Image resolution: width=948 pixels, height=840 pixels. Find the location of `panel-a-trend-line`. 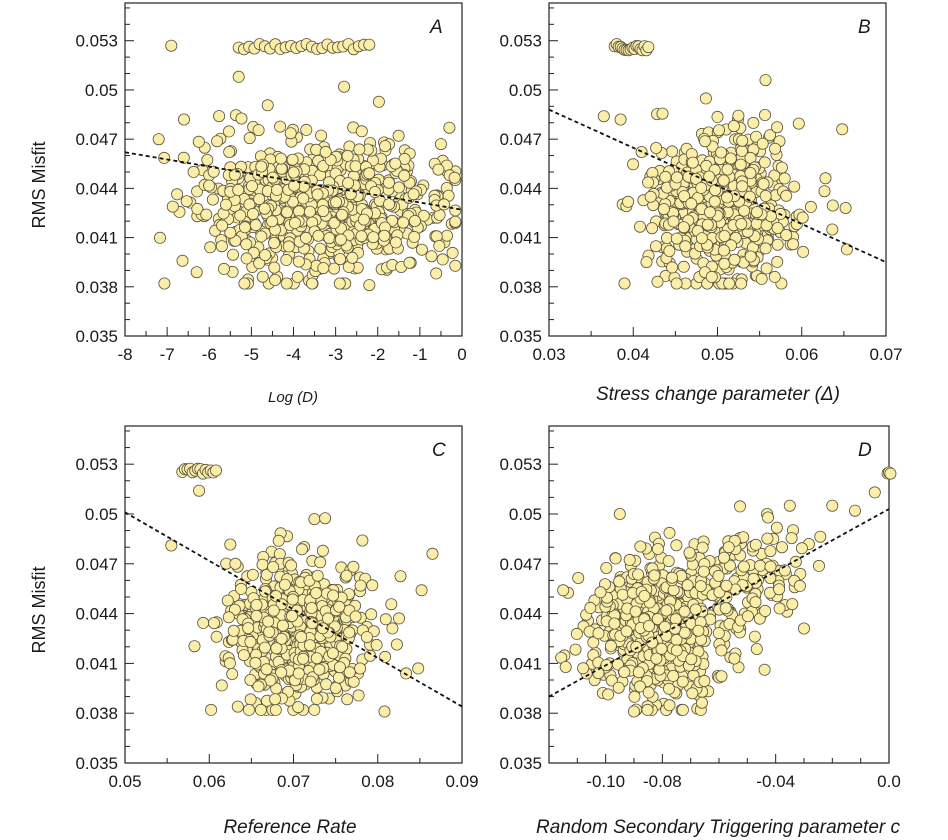

panel-a-trend-line is located at coordinates (293, 181).